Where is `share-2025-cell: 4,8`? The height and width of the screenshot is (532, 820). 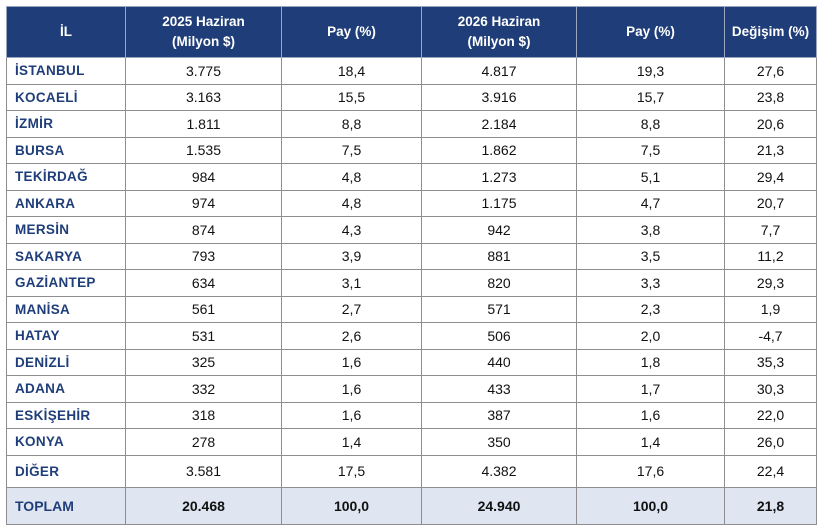 share-2025-cell: 4,8 is located at coordinates (351, 203).